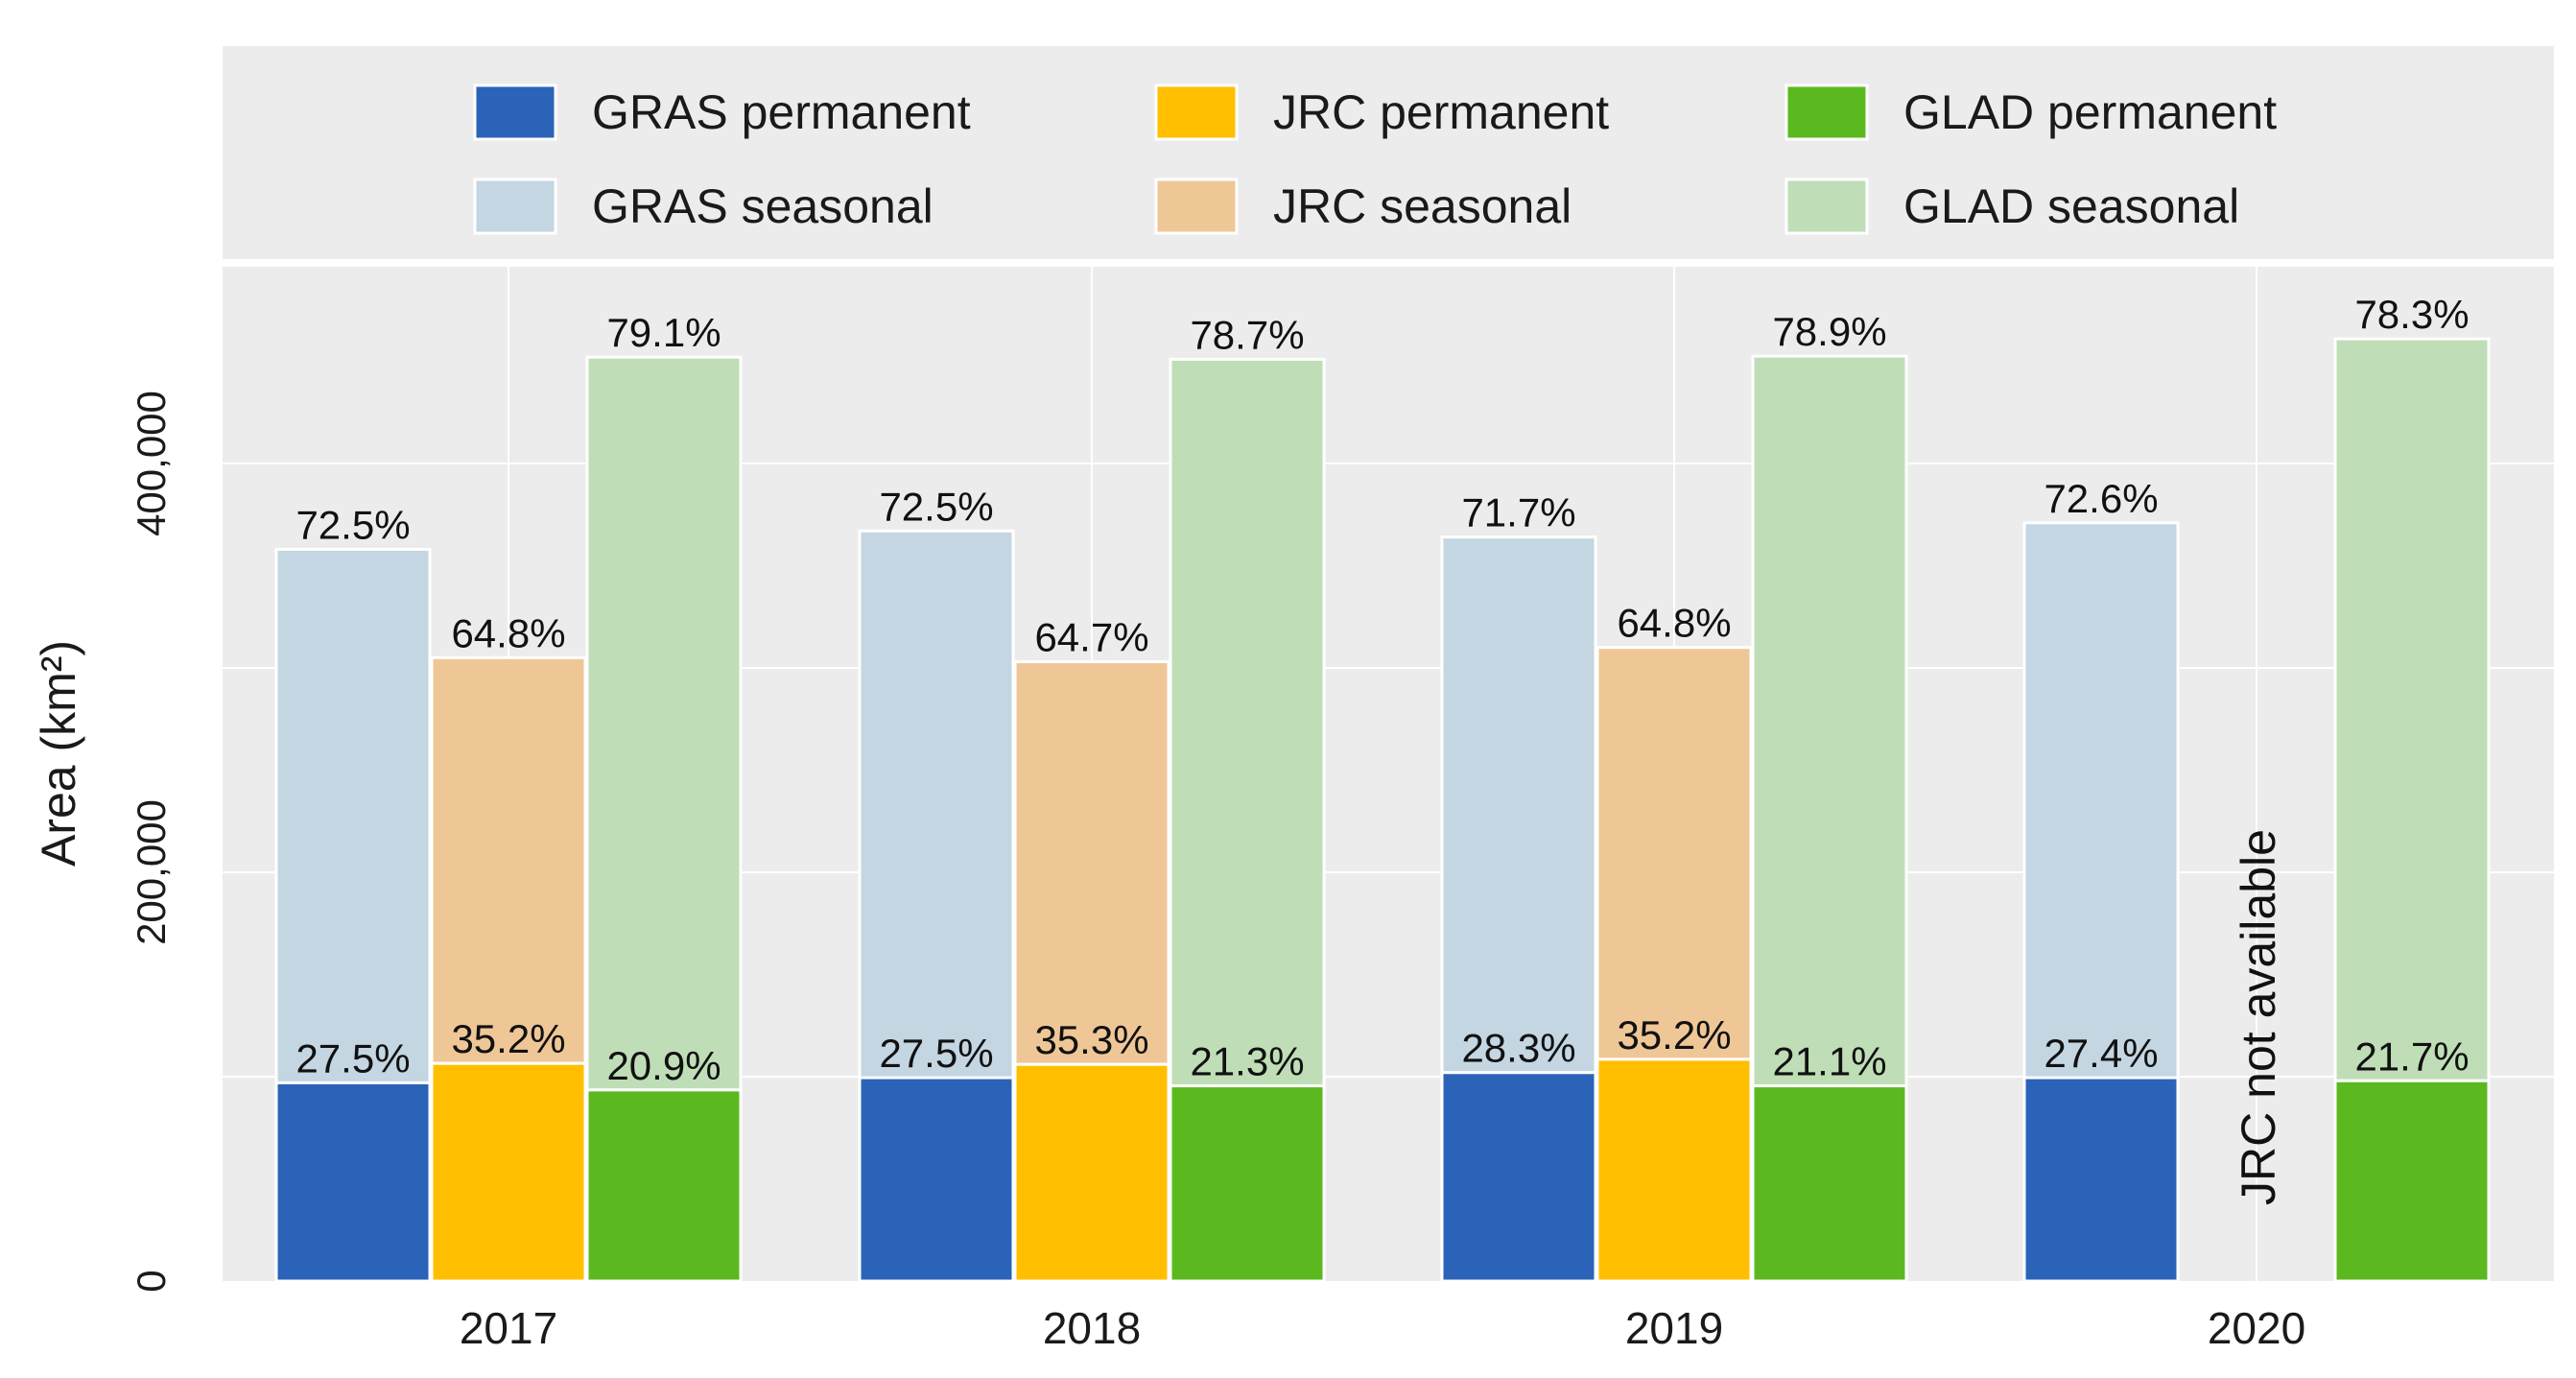 The height and width of the screenshot is (1378, 2576). What do you see at coordinates (2101, 499) in the screenshot?
I see `data-label-seasonal: 72.6%` at bounding box center [2101, 499].